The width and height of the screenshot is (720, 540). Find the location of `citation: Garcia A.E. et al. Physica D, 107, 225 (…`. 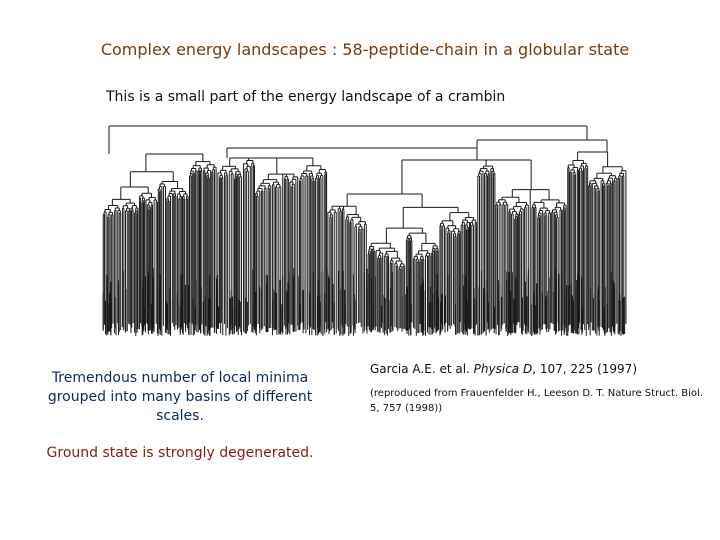

citation: Garcia A.E. et al. Physica D, 107, 225 (… is located at coordinates (540, 369).